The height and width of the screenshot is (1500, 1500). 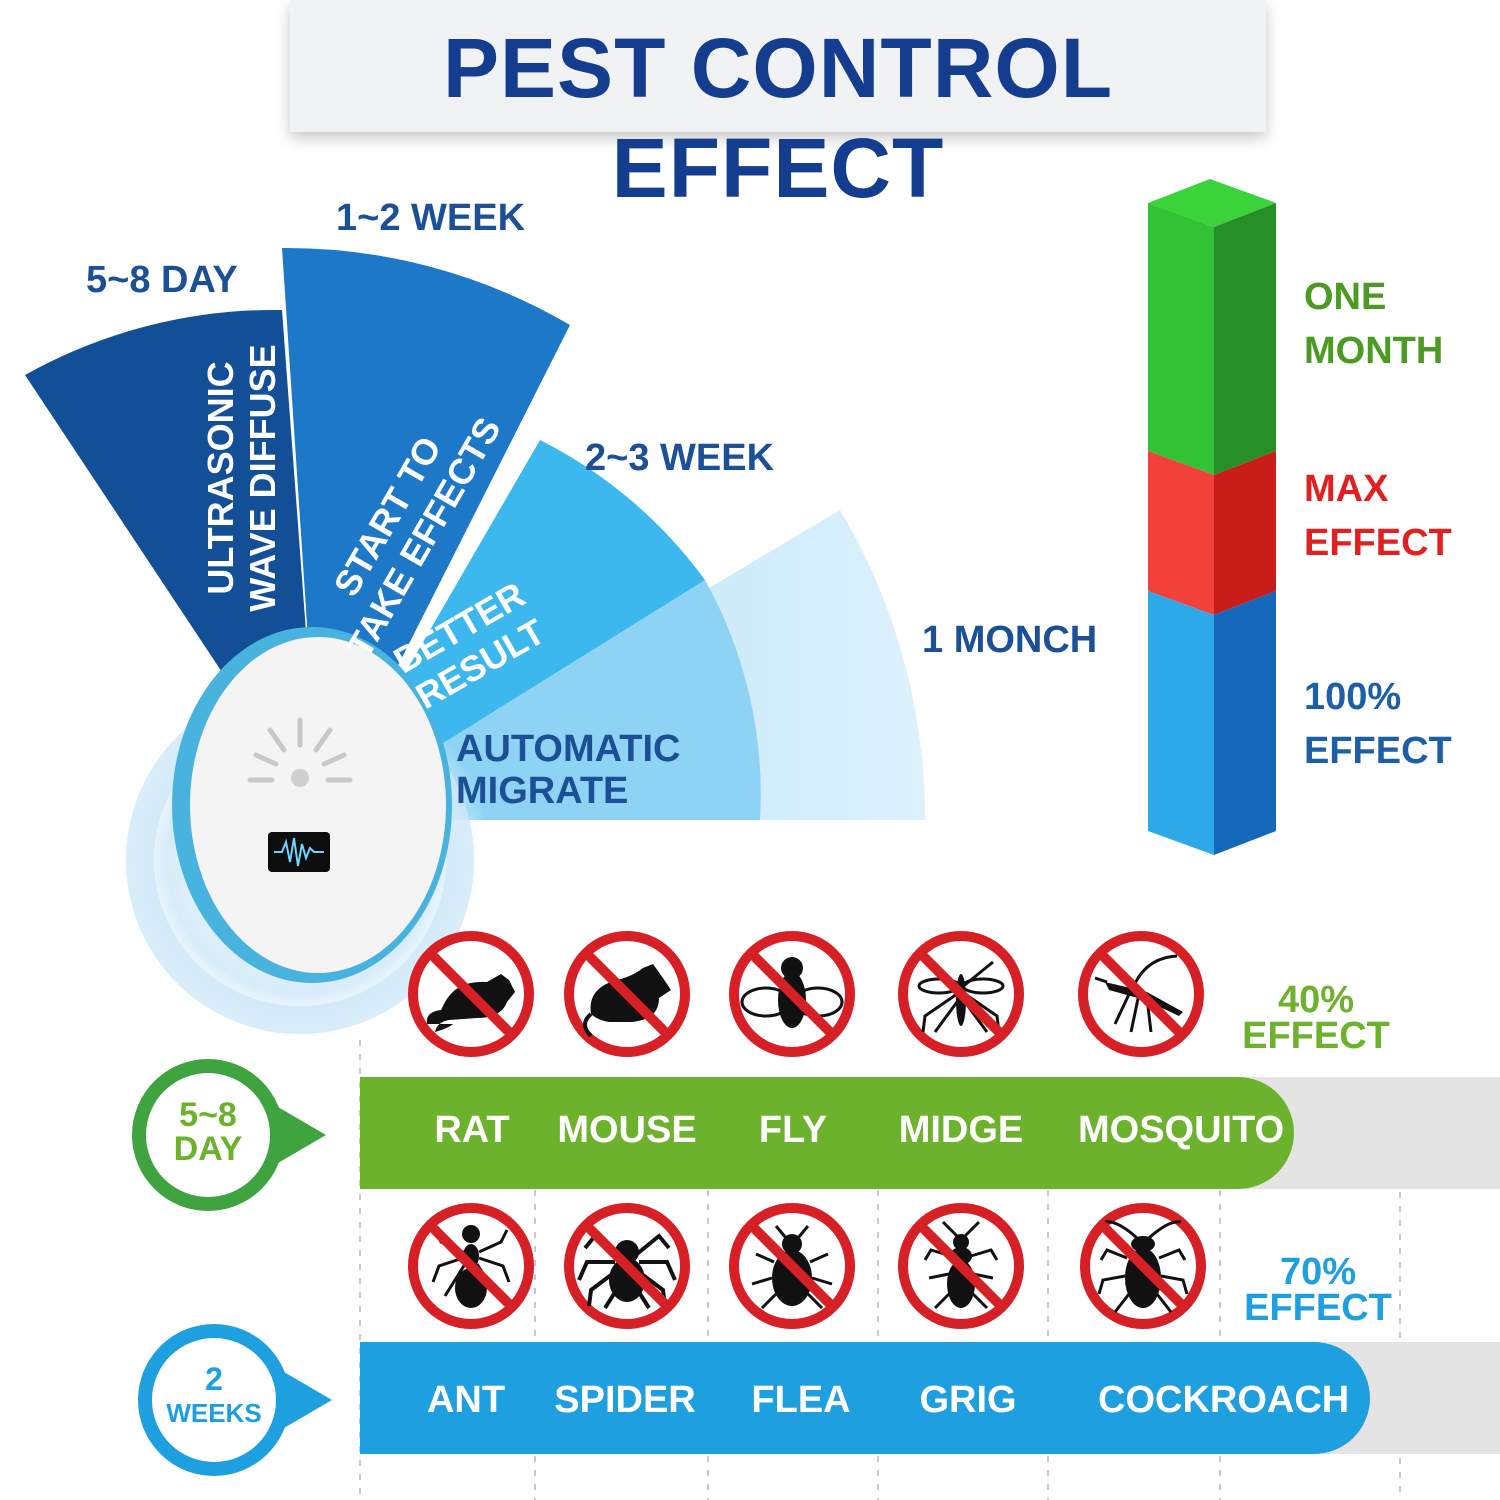 What do you see at coordinates (1143, 1266) in the screenshot?
I see `cockroach-icon` at bounding box center [1143, 1266].